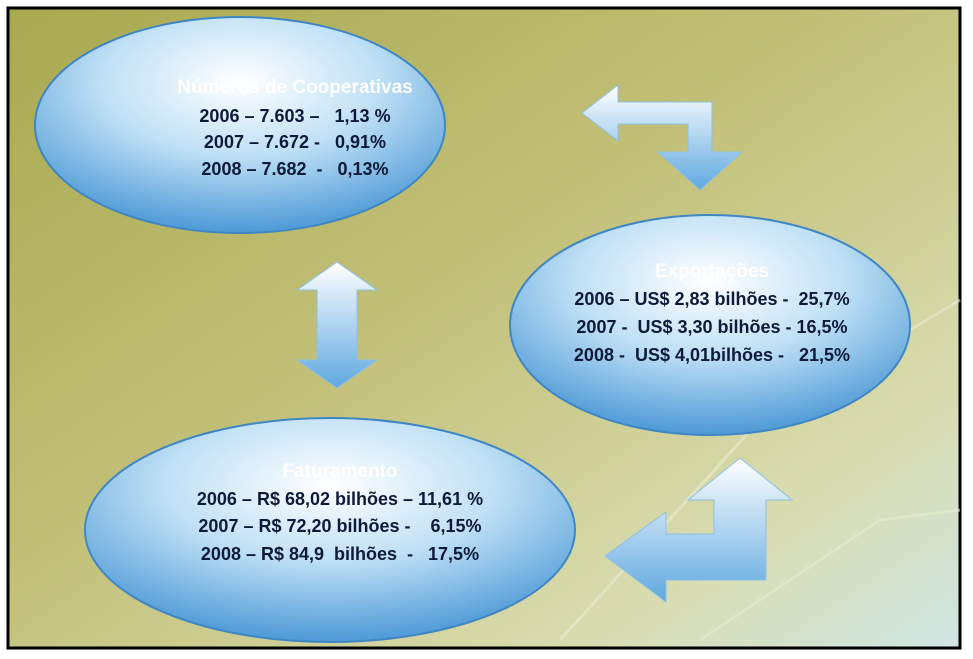  I want to click on double-arrow, so click(337, 325).